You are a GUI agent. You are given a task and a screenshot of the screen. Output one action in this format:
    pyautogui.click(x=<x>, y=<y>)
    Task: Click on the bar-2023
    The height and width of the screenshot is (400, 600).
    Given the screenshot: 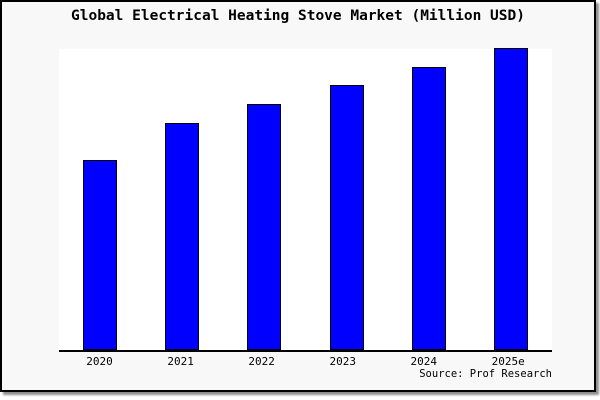 What is the action you would take?
    pyautogui.click(x=346, y=217)
    